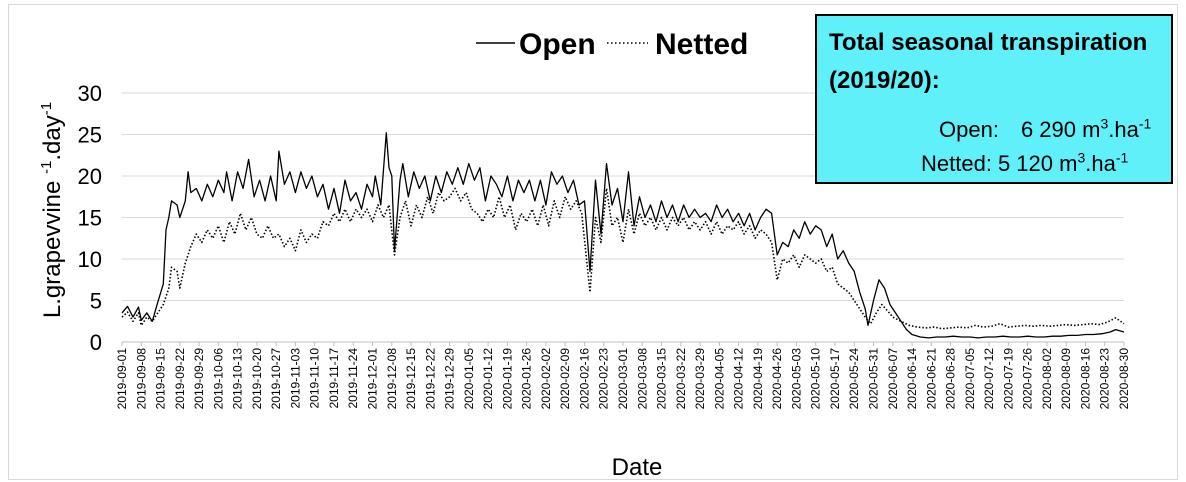 Image resolution: width=1186 pixels, height=482 pixels. I want to click on x-tick-label: 2019-12-22, so click(430, 379).